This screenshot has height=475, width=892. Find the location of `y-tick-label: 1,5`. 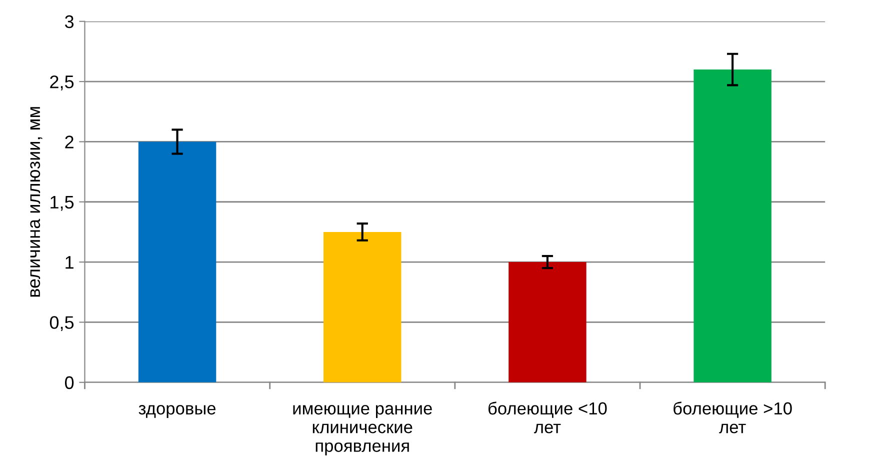

y-tick-label: 1,5 is located at coordinates (62, 203).